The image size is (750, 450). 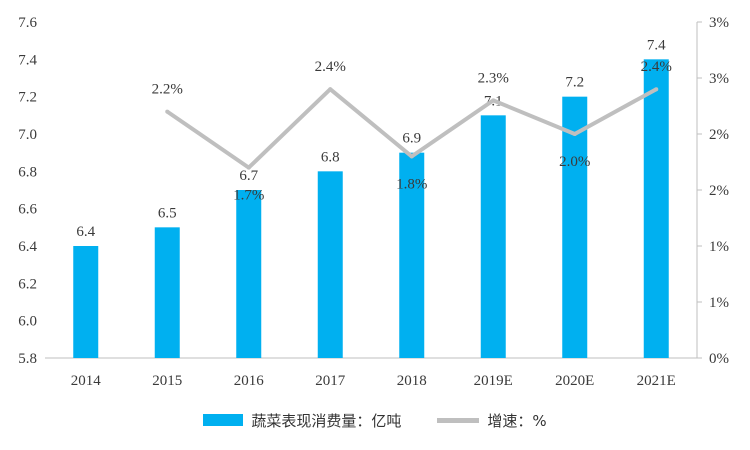 What do you see at coordinates (249, 381) in the screenshot?
I see `x-tick-label: 2016` at bounding box center [249, 381].